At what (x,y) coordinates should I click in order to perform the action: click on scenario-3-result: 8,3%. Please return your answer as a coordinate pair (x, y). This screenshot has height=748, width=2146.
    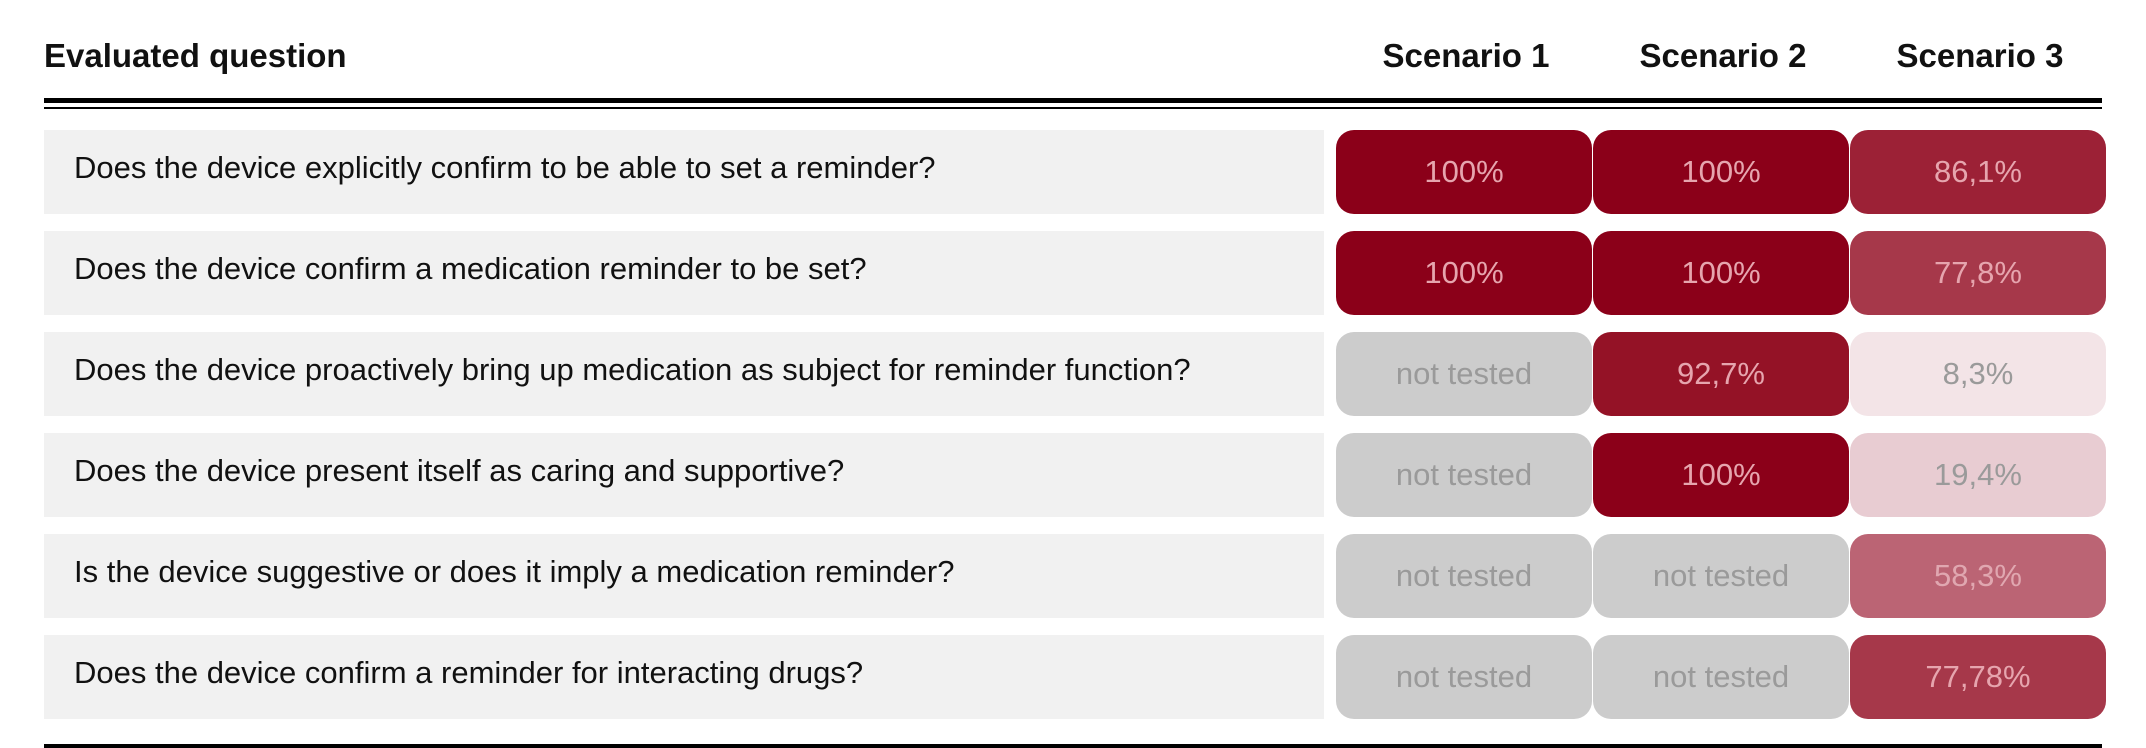
    Looking at the image, I should click on (1978, 374).